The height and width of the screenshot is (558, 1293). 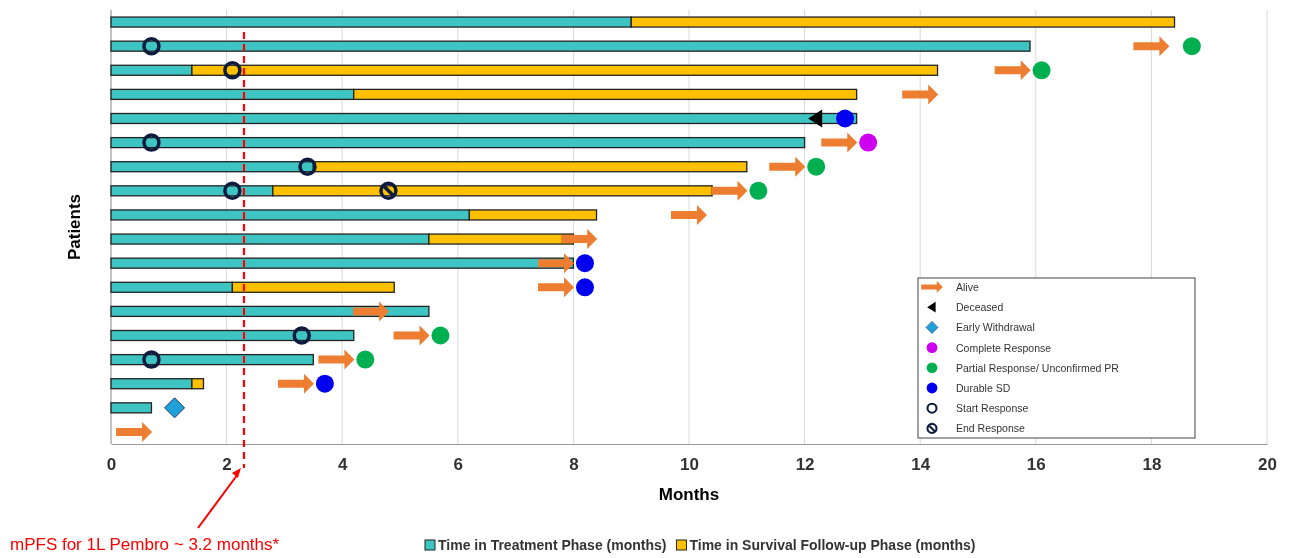 I want to click on x-tick-label: 8, so click(x=574, y=465).